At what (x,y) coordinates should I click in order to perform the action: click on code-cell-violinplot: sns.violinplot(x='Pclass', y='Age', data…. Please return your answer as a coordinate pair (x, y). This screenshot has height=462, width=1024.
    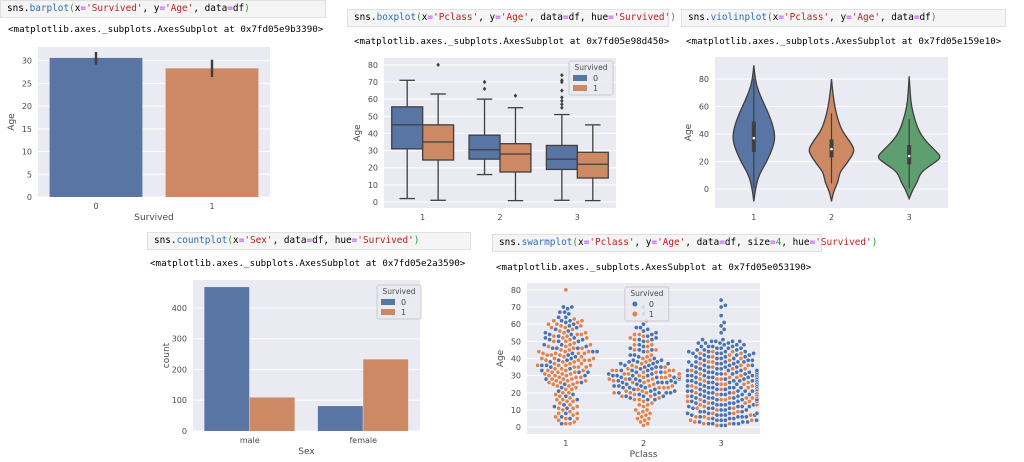
    Looking at the image, I should click on (843, 18).